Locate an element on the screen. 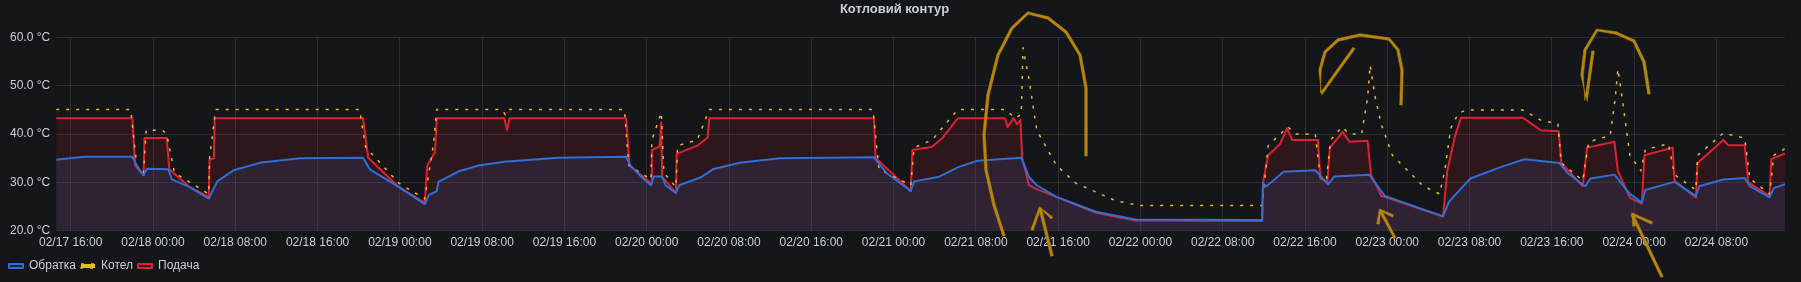 Image resolution: width=1801 pixels, height=282 pixels. y-tick-label: 50.0 °C is located at coordinates (30, 85).